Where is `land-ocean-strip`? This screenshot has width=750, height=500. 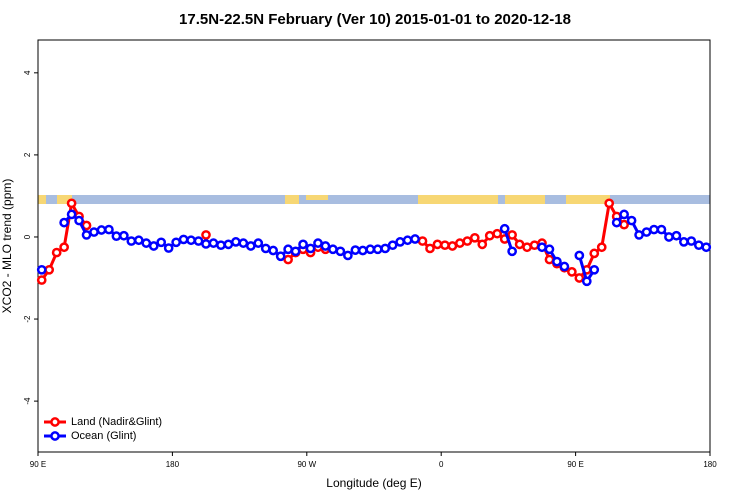 land-ocean-strip is located at coordinates (374, 199).